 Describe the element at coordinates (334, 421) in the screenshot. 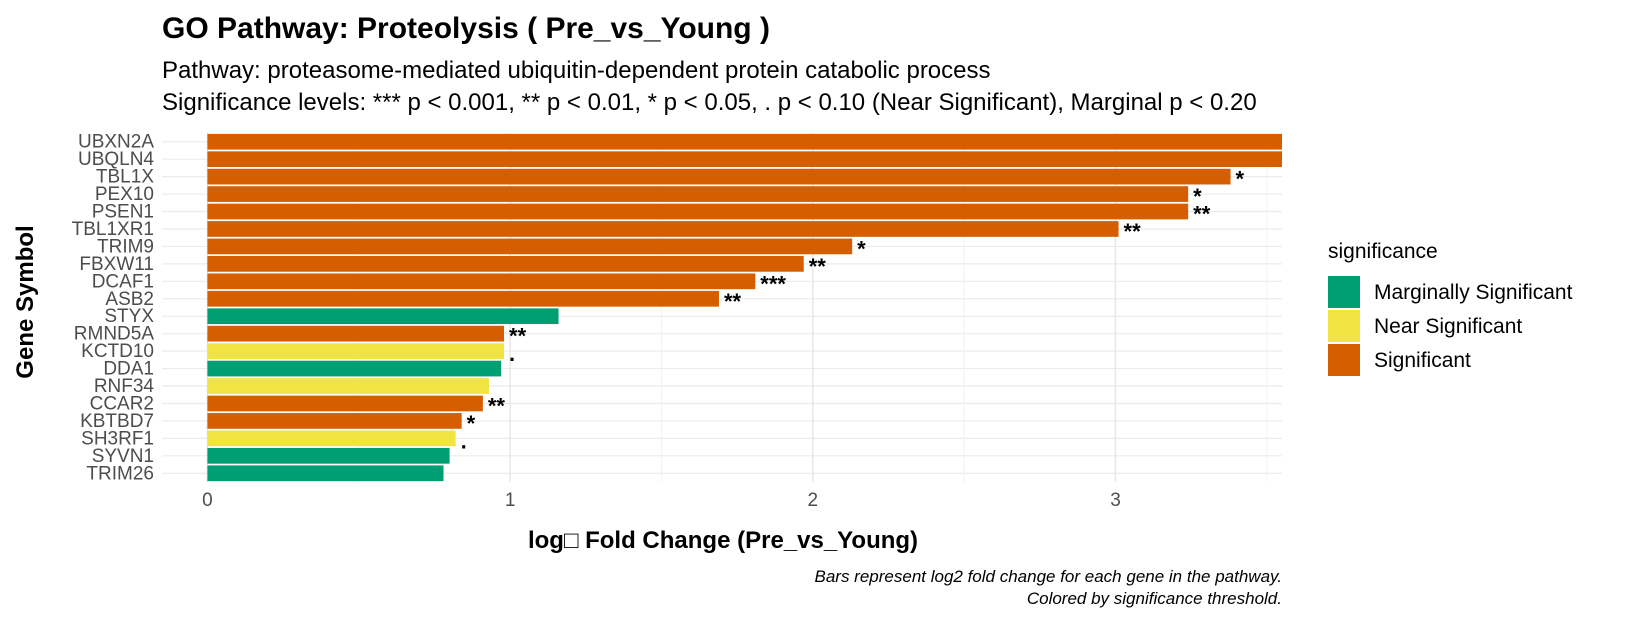

I see `bar-kbtbd7` at that location.